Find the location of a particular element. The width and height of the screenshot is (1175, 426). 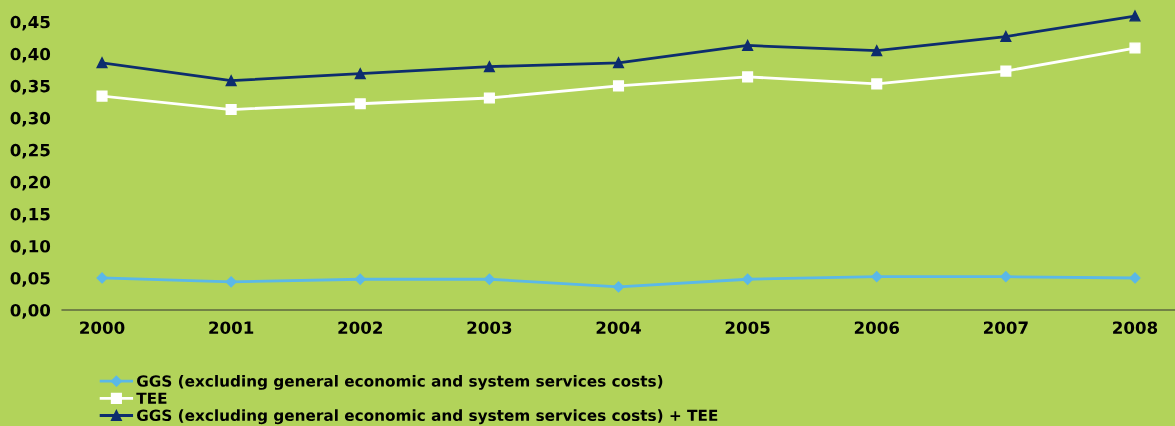

y-tick-label: 0,40 is located at coordinates (30, 55).